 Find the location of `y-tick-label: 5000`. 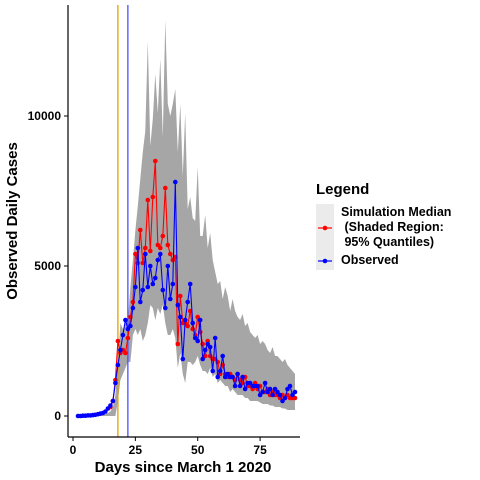

y-tick-label: 5000 is located at coordinates (47, 266).